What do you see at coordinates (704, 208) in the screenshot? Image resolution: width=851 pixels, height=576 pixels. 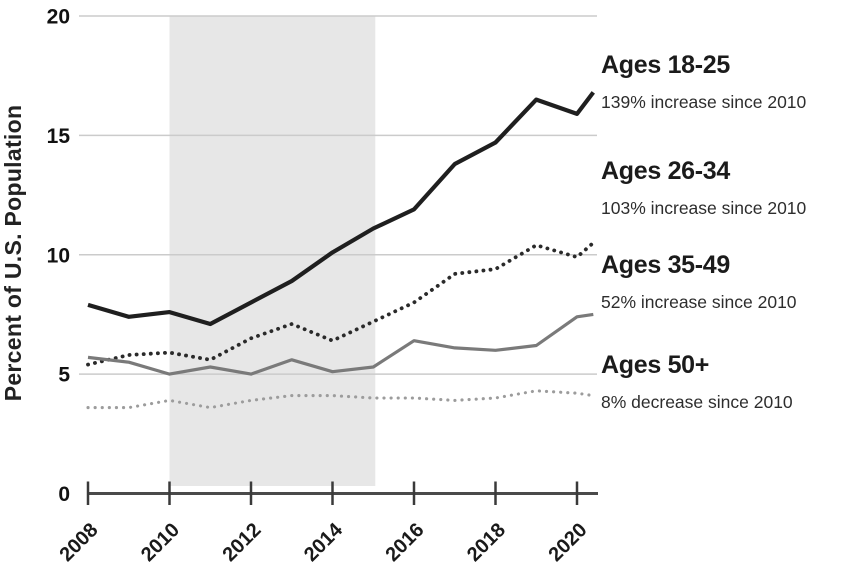 I see `legend-annotation: 103% increase since 2010` at bounding box center [704, 208].